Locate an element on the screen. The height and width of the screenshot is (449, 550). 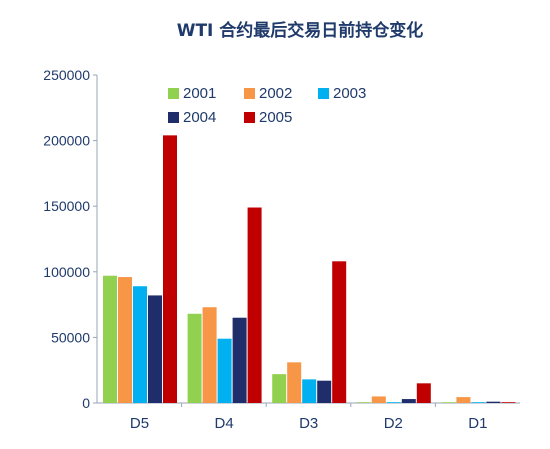
x-category-label: D3 is located at coordinates (308, 423).